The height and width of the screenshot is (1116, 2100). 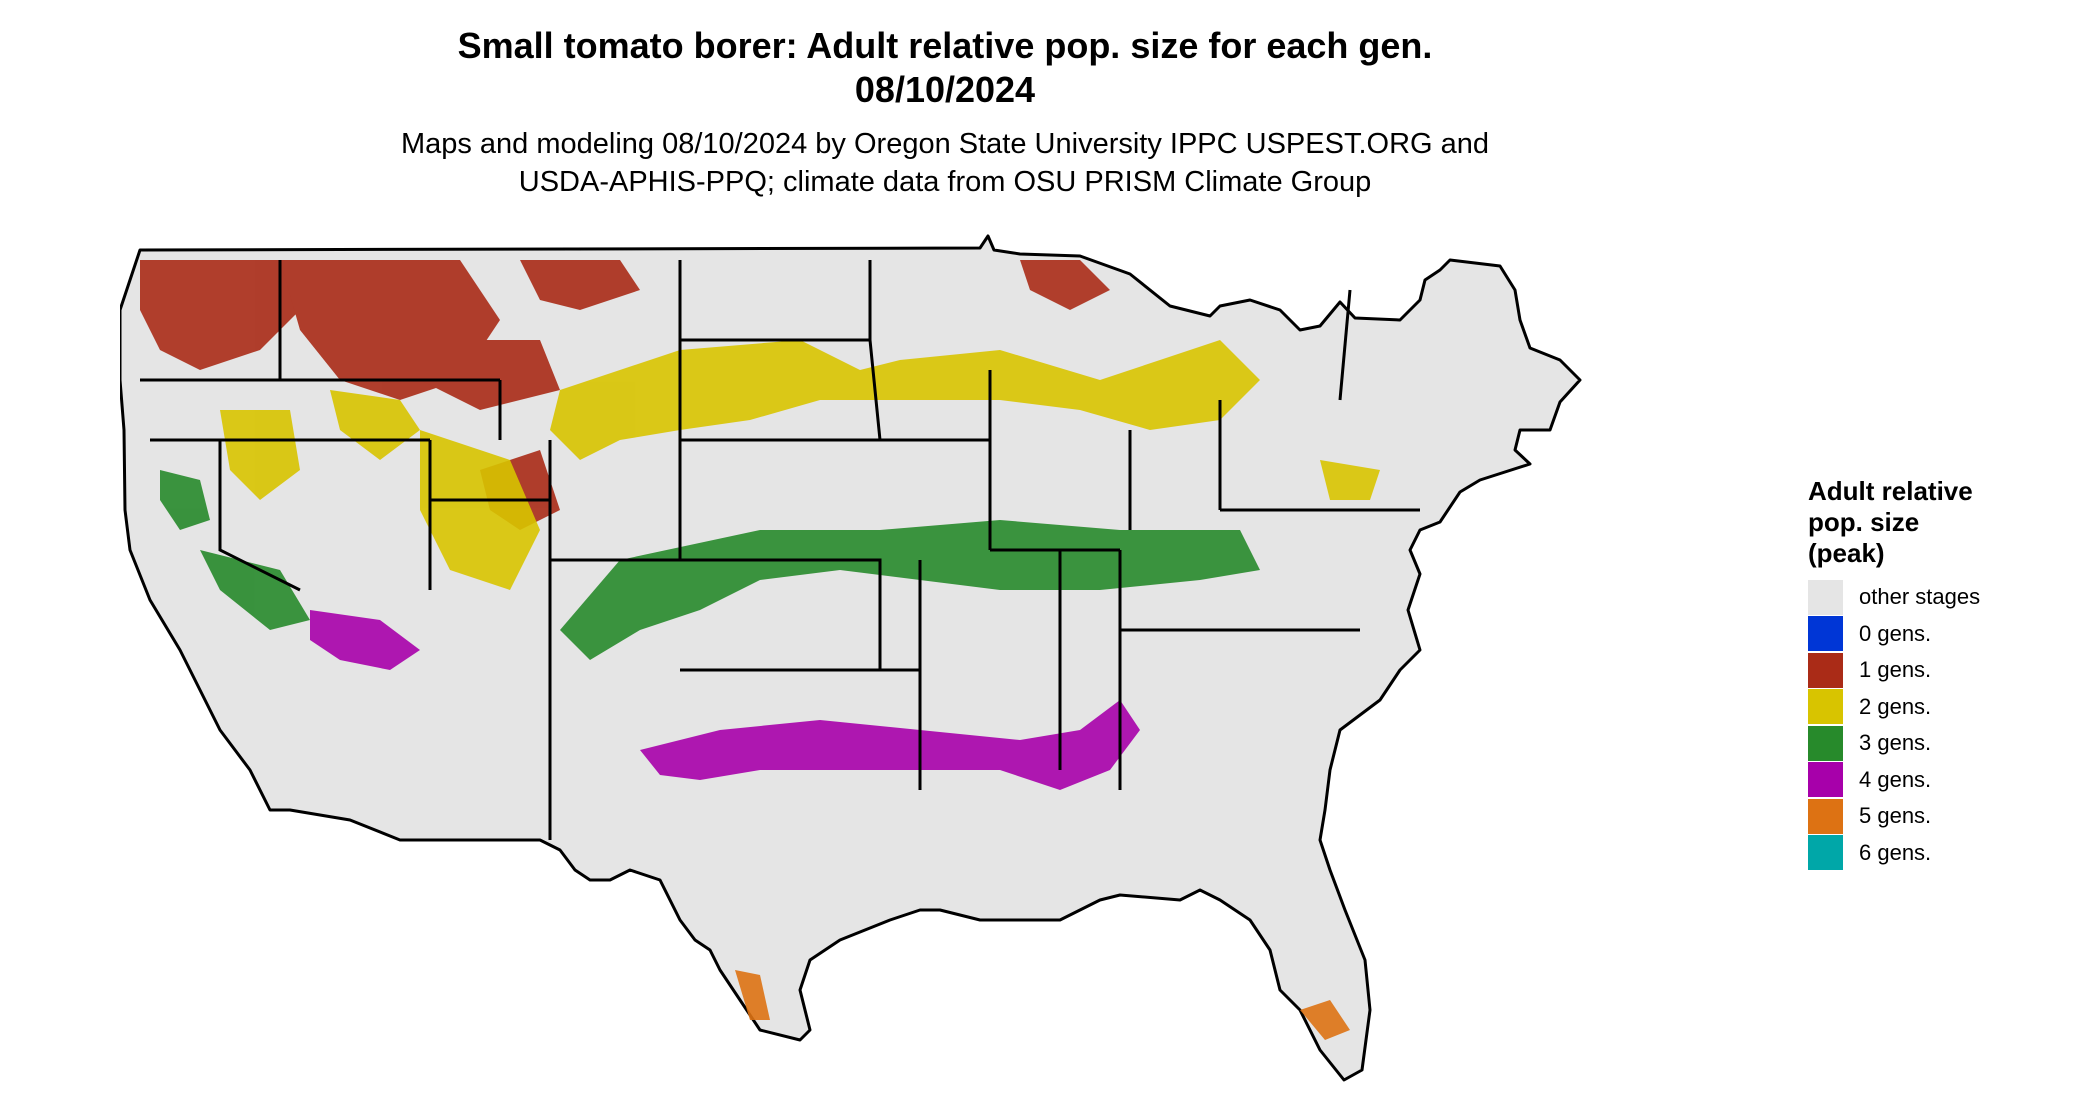 What do you see at coordinates (1948, 707) in the screenshot?
I see `legend-item: 2 gens.` at bounding box center [1948, 707].